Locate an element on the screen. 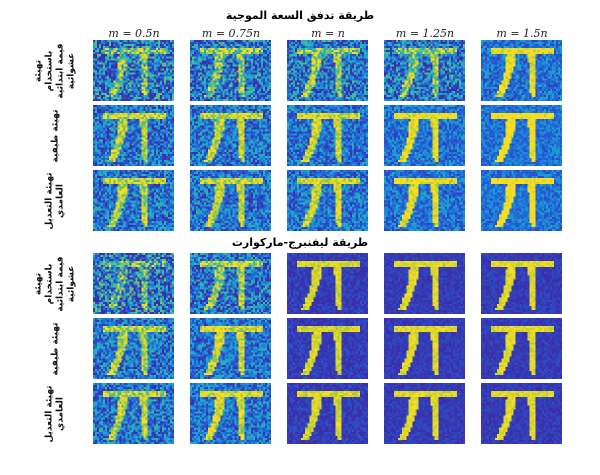 This screenshot has width=600, height=475. column-header: m = 0.5n is located at coordinates (134, 33).